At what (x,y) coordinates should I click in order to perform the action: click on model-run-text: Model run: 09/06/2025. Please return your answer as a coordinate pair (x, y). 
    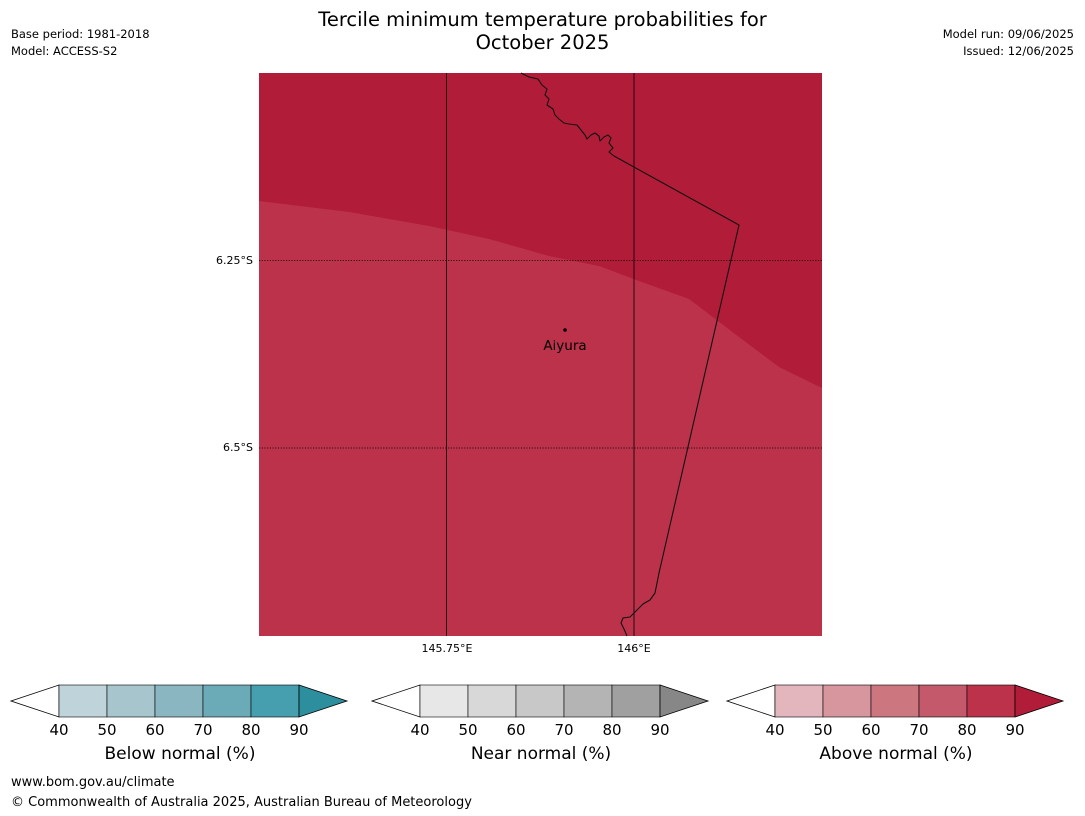
    Looking at the image, I should click on (1008, 34).